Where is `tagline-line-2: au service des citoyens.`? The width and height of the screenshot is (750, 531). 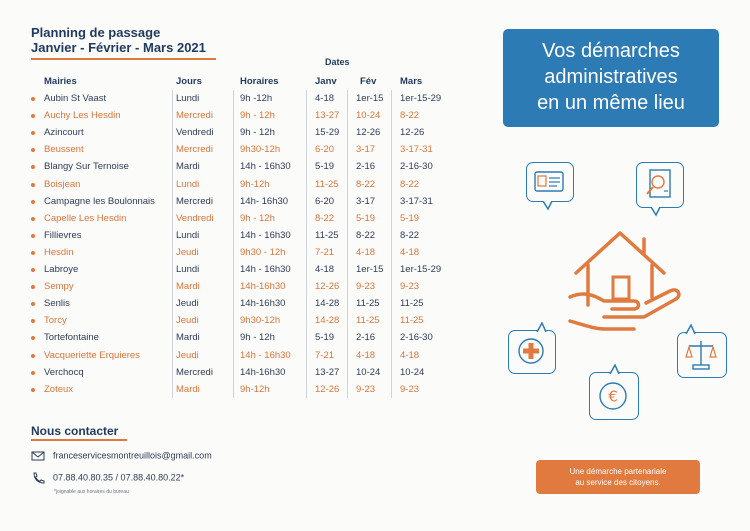 tagline-line-2: au service des citoyens. is located at coordinates (618, 482).